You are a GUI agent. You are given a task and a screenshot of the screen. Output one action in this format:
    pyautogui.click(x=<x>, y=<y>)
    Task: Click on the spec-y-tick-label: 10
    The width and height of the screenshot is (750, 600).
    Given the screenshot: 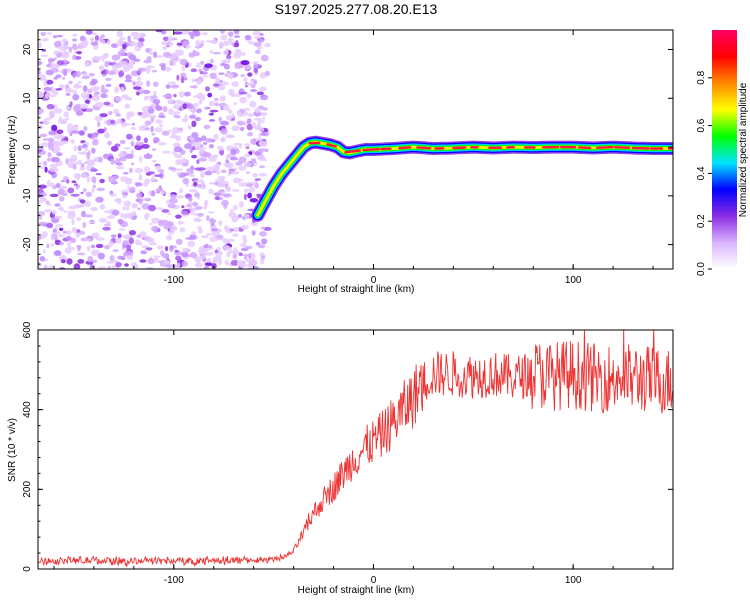 What is the action you would take?
    pyautogui.click(x=27, y=98)
    